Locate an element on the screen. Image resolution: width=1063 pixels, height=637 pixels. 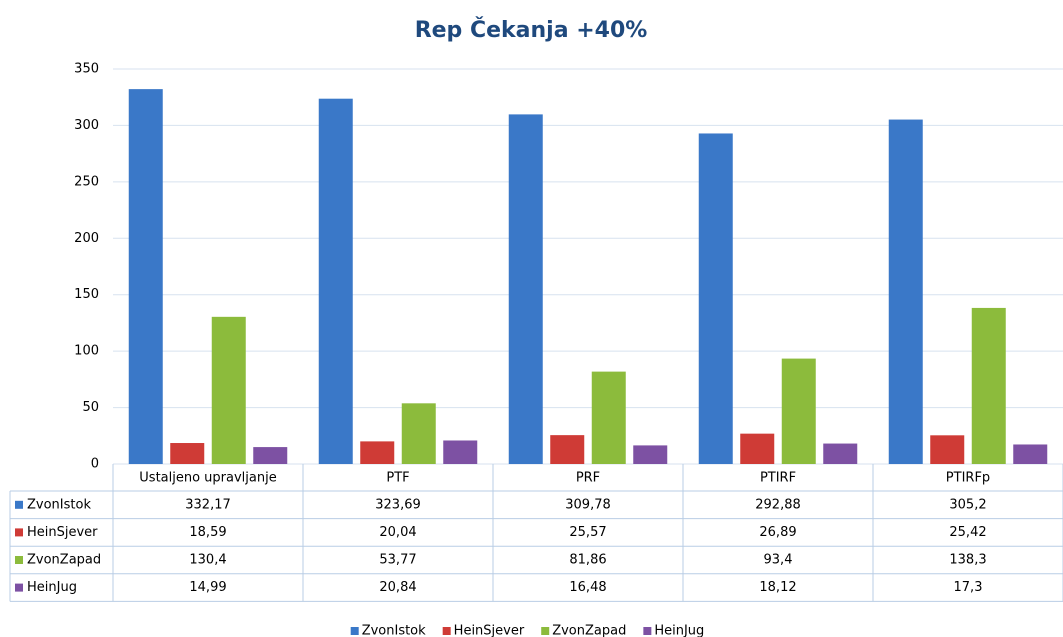
table-cell: 18,59 is located at coordinates (207, 532).